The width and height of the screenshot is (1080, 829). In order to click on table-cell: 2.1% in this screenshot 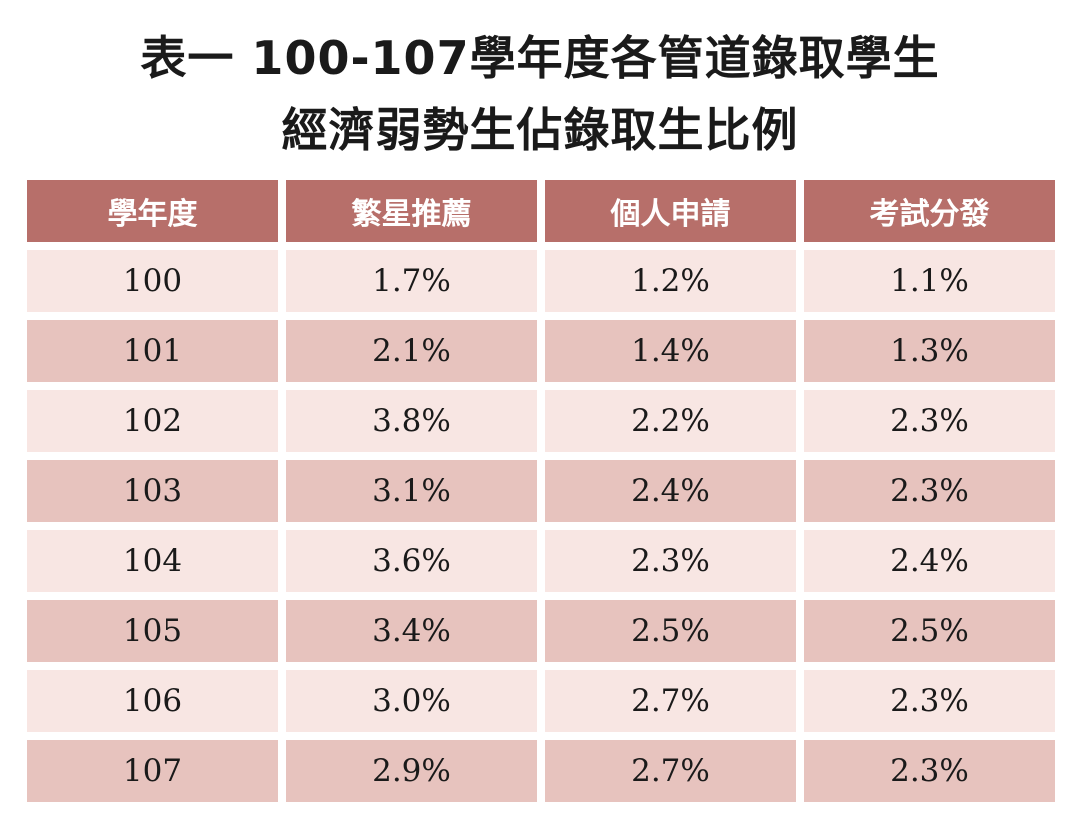, I will do `click(411, 351)`.